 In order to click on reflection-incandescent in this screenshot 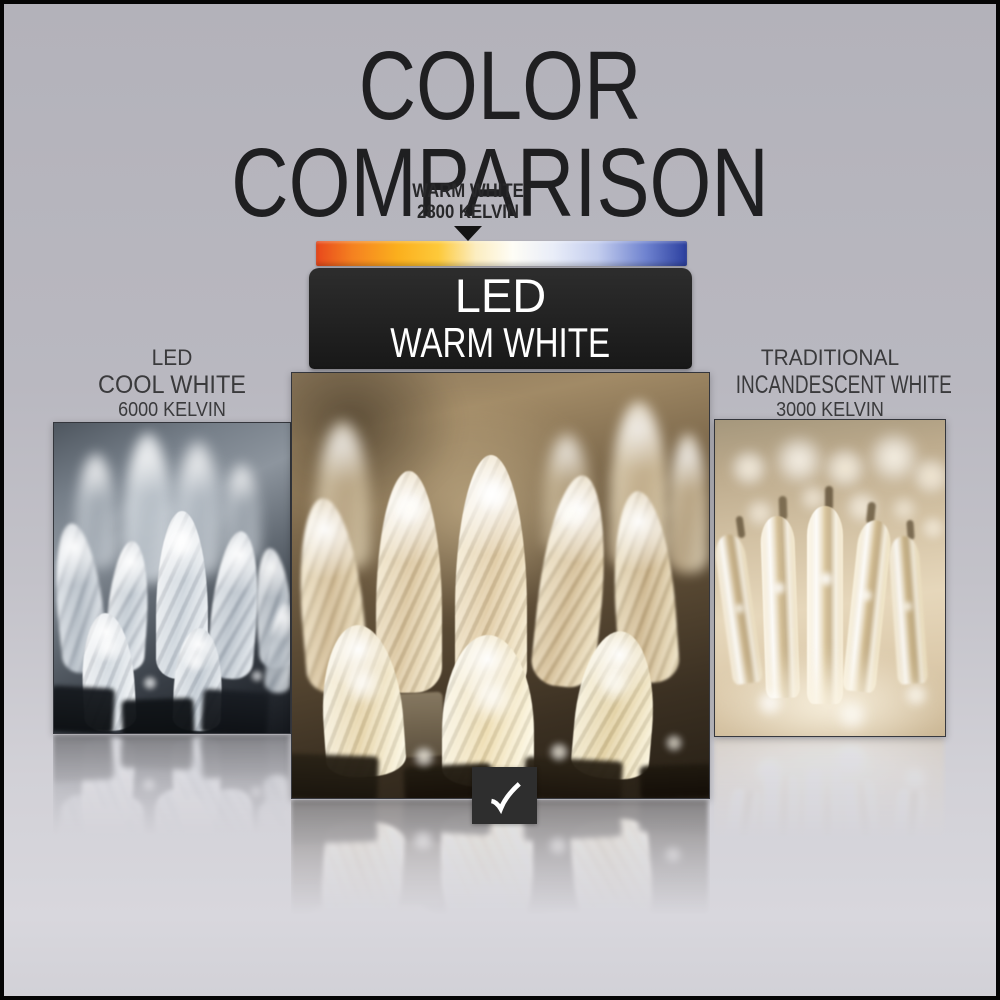, I will do `click(830, 808)`.